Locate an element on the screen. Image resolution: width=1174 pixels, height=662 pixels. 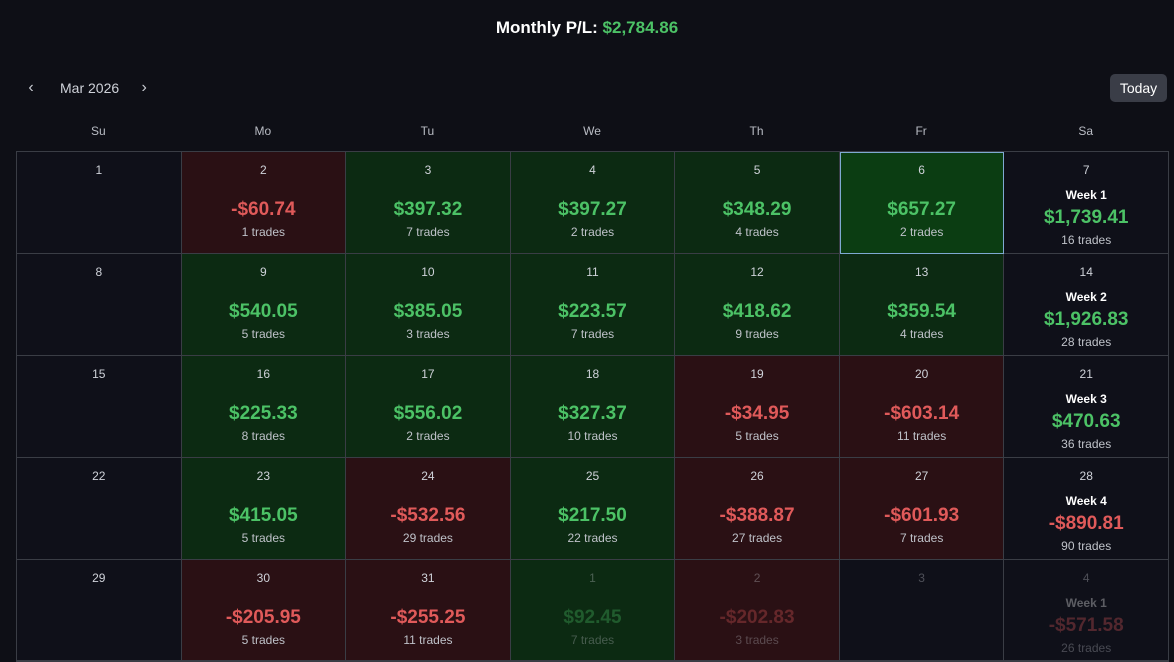
day-number: 30 is located at coordinates (263, 578).